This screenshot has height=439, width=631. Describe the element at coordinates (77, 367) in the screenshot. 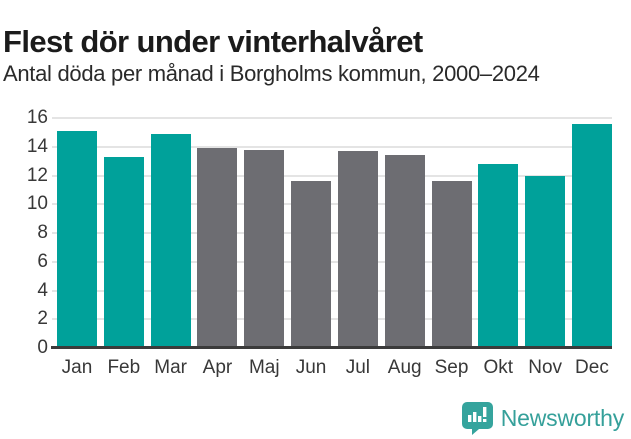

I see `x-tick-label-jan: Jan` at that location.